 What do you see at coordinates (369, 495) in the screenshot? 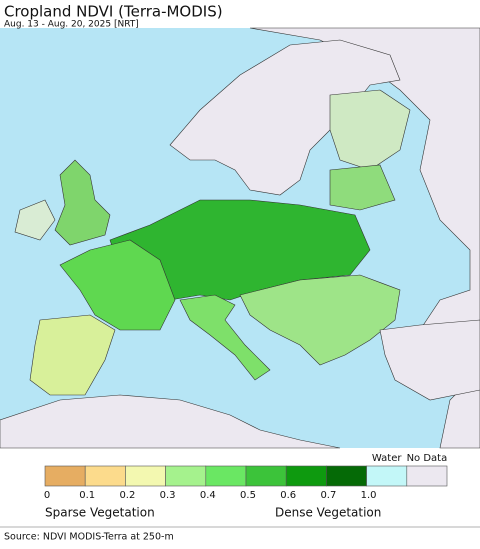
I see `legend-tick-label: 1.0` at bounding box center [369, 495].